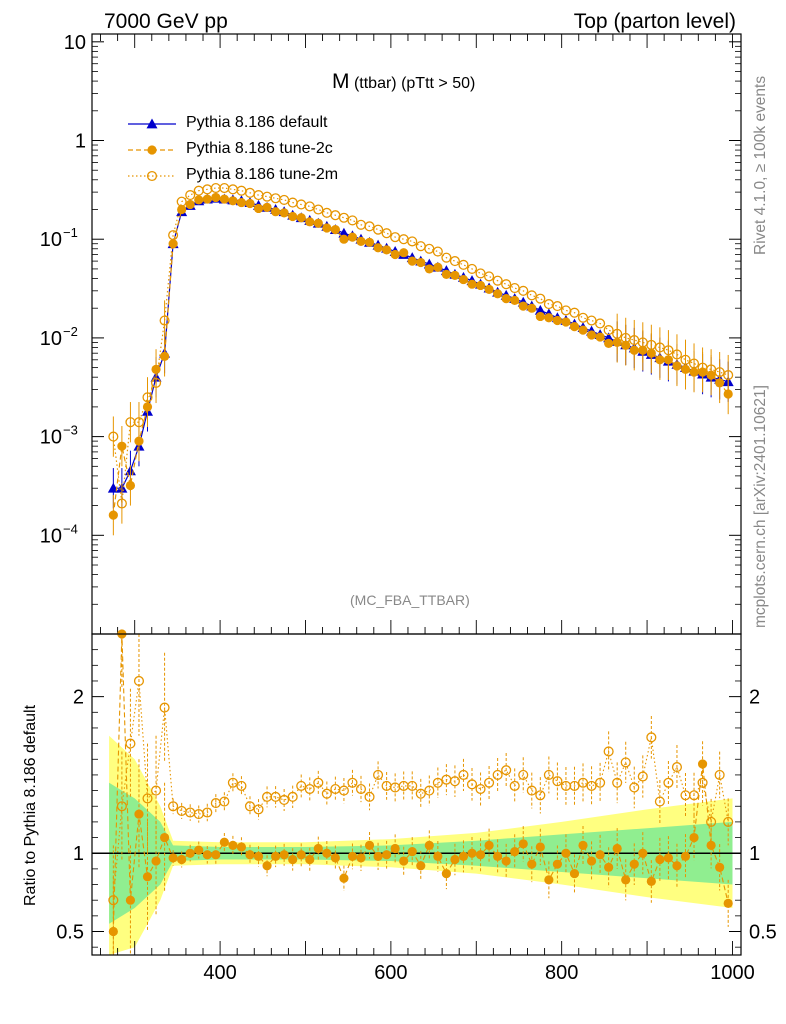 This screenshot has width=786, height=1024. Describe the element at coordinates (390, 973) in the screenshot. I see `x-tick-label: 600` at that location.